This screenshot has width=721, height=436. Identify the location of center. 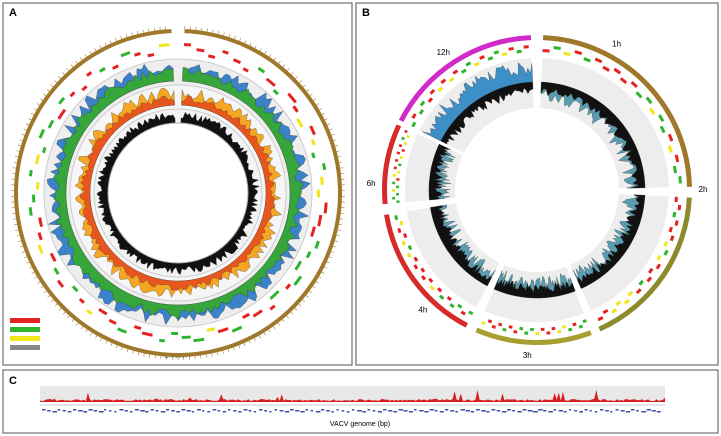
(537, 190).